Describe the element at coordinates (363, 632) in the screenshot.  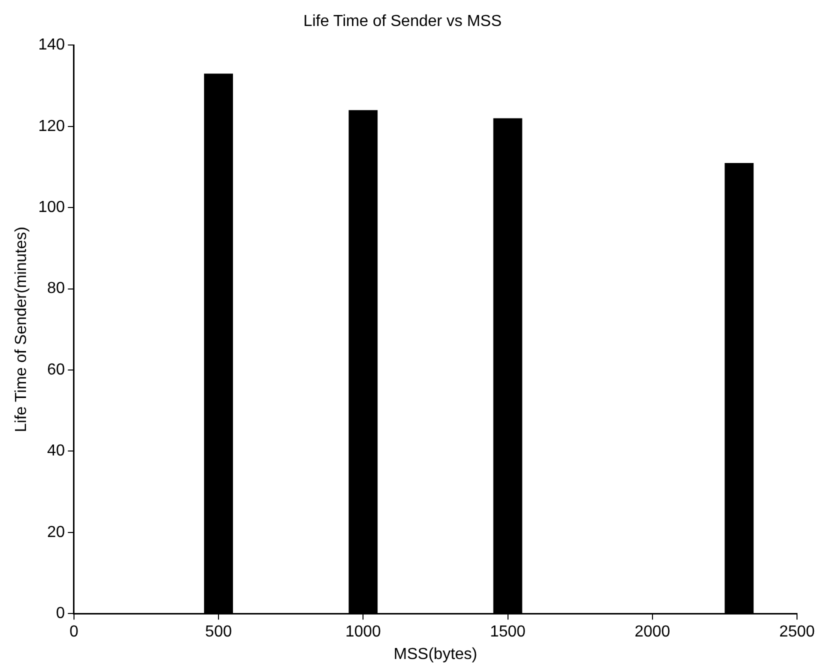
I see `x-tick-label: 1000` at that location.